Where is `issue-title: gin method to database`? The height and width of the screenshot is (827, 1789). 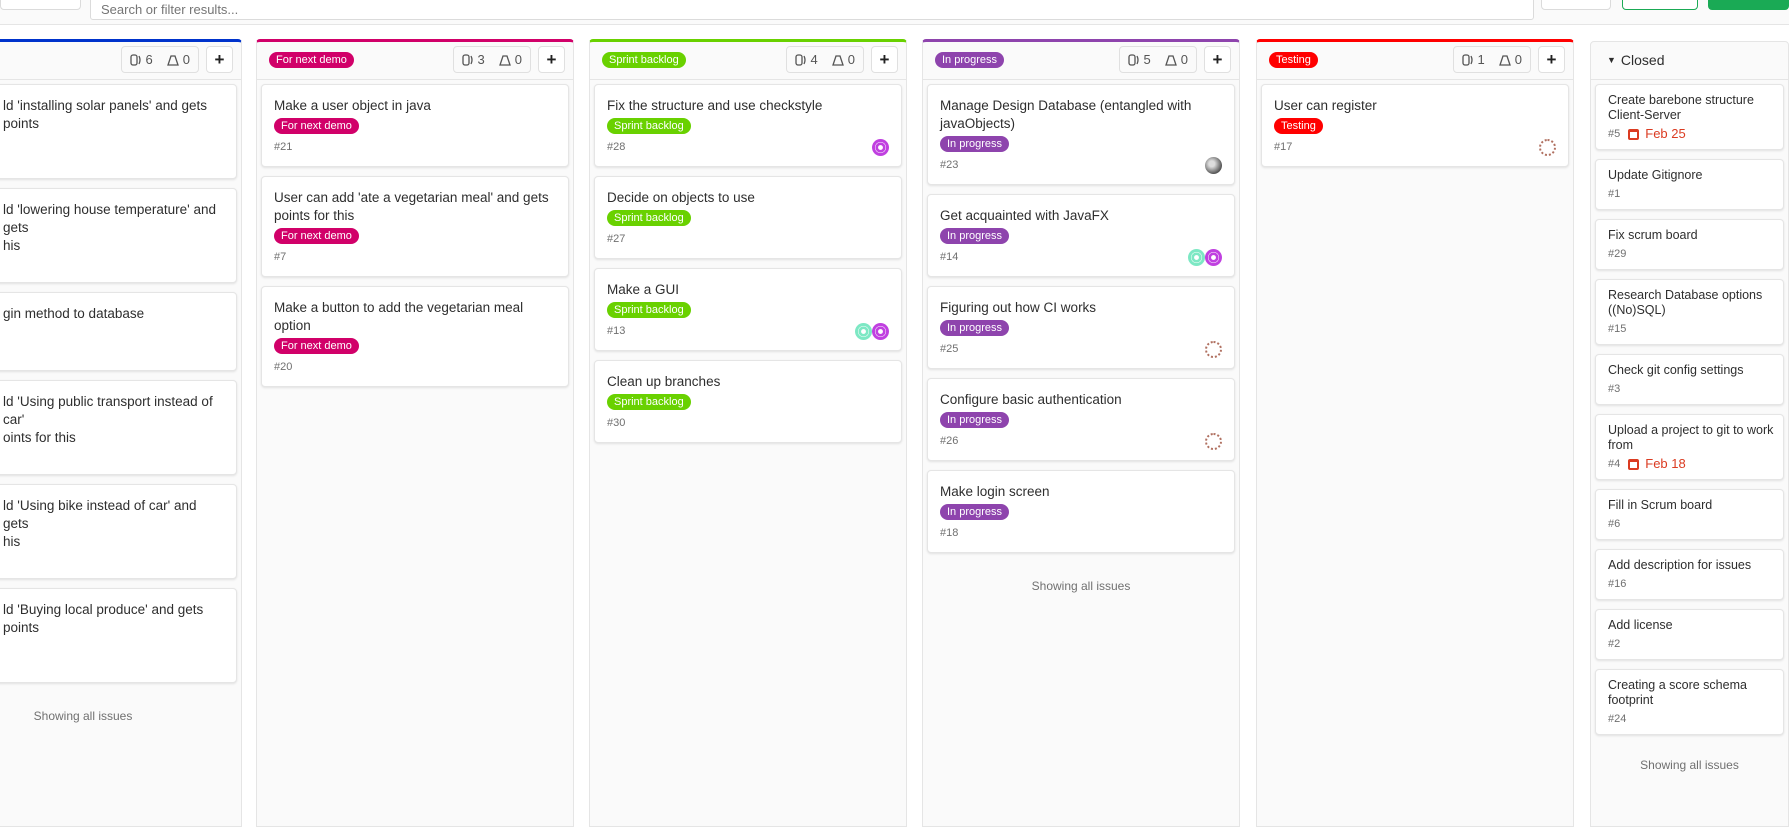
issue-title: gin method to database is located at coordinates (74, 313).